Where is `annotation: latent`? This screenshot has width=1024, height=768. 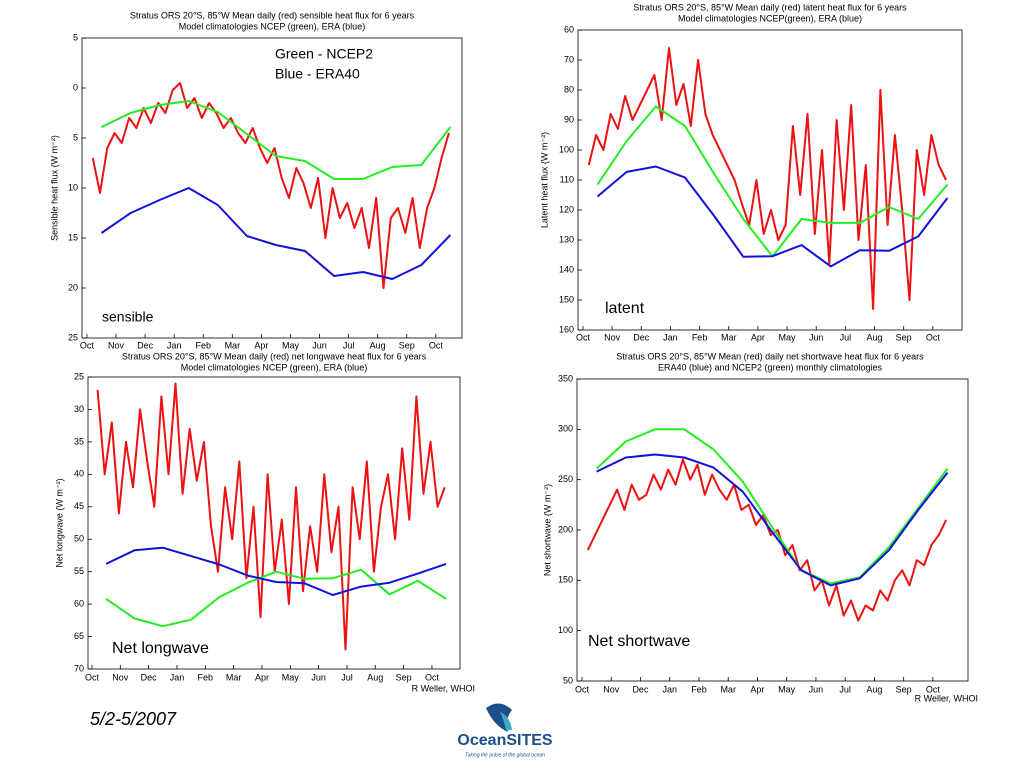 annotation: latent is located at coordinates (625, 308).